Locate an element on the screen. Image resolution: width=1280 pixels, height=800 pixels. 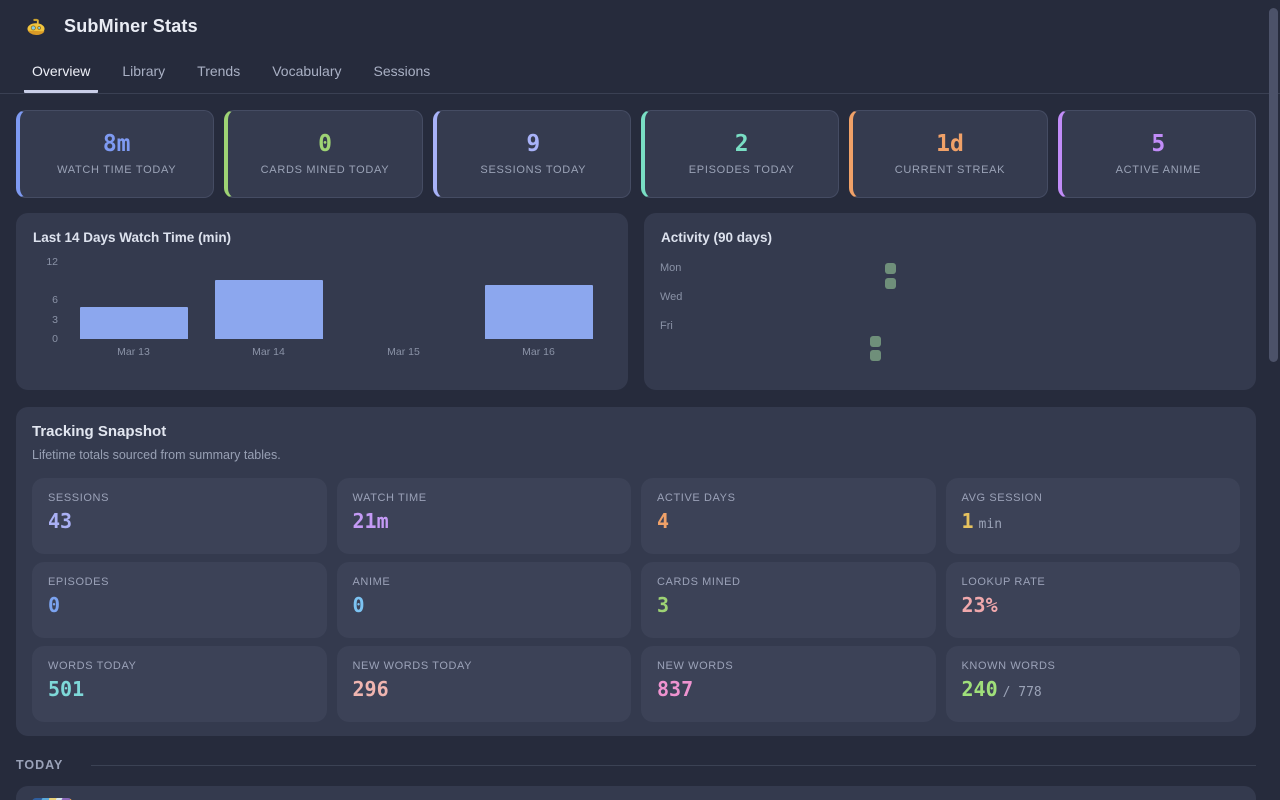
stat-tile-episodes: EPISODES 0 is located at coordinates (179, 600).